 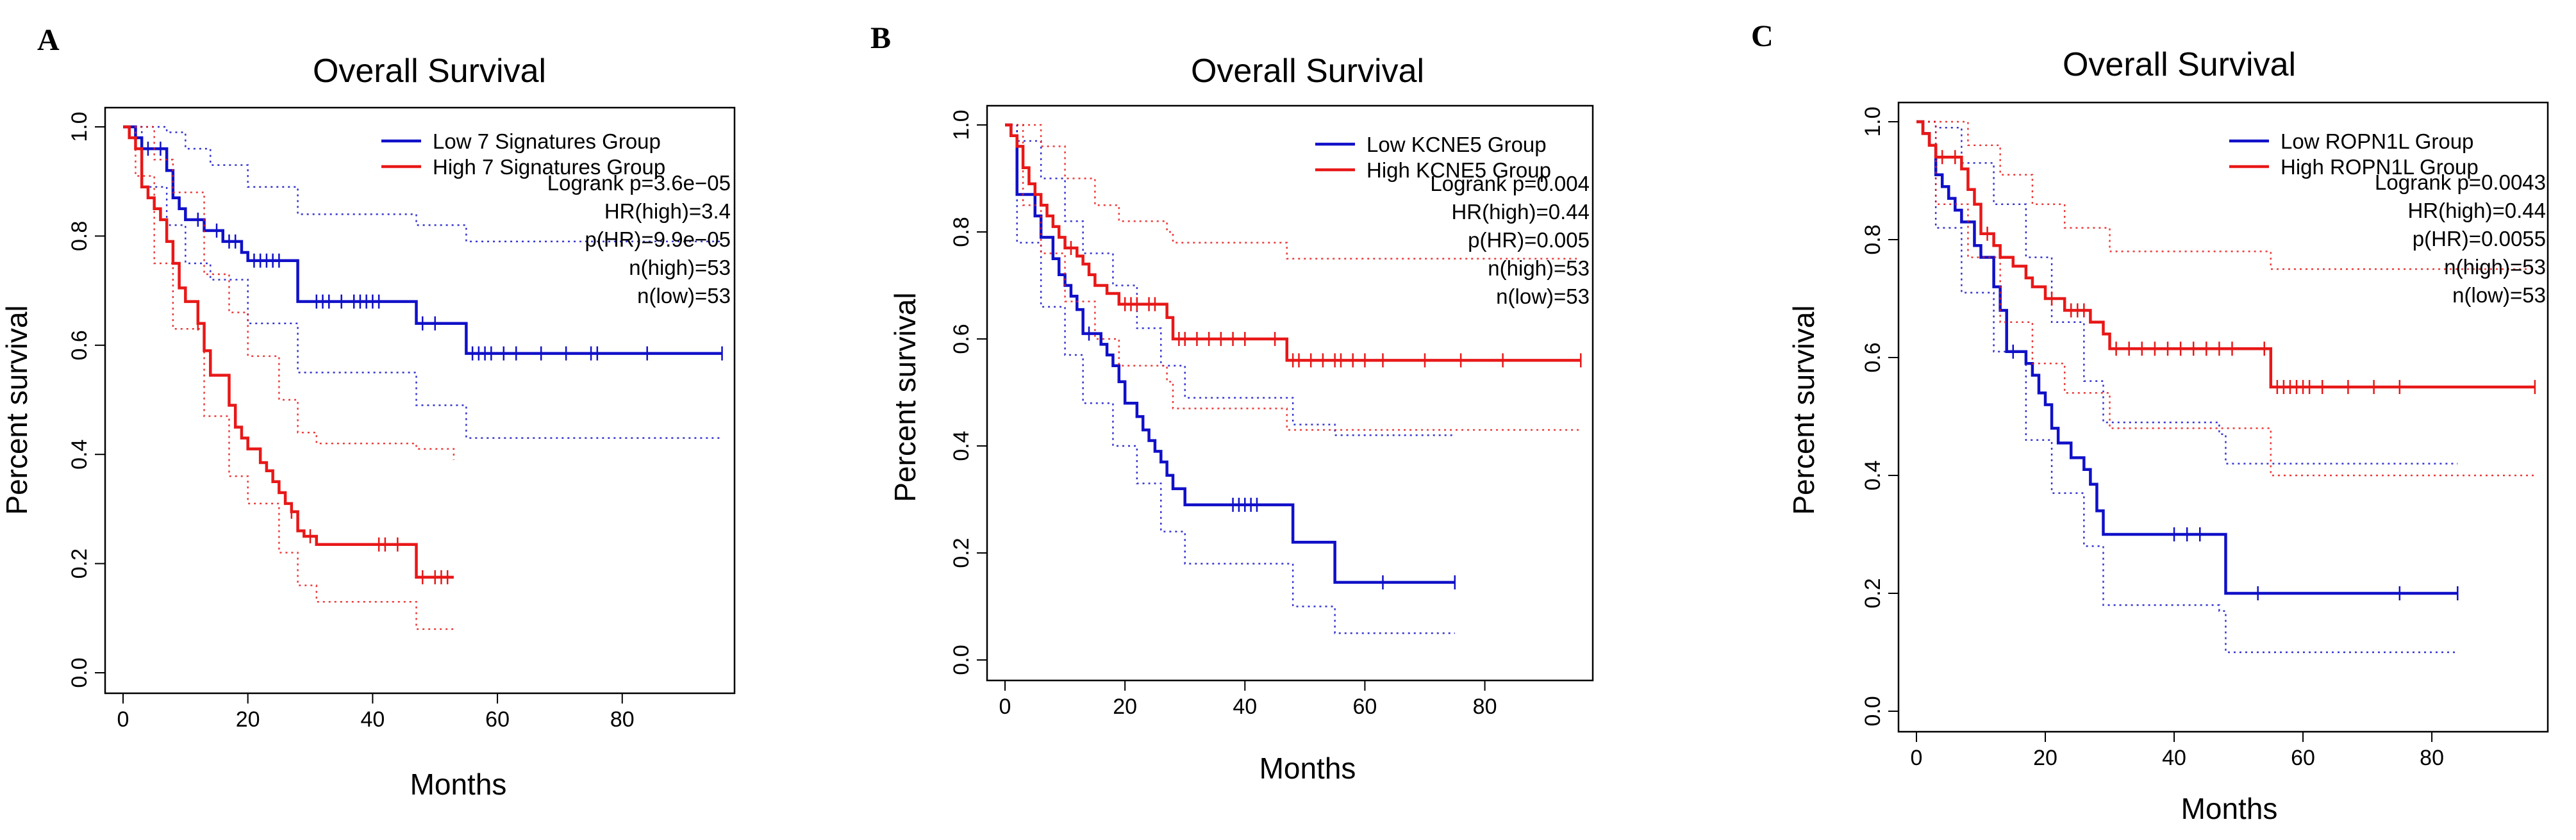 I want to click on panel-label: A, so click(x=49, y=40).